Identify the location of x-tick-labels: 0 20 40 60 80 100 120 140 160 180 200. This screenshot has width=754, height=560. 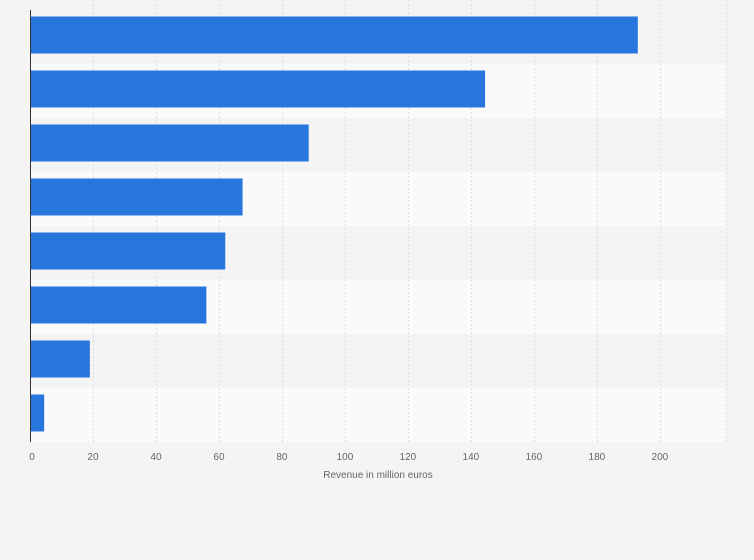
(348, 457).